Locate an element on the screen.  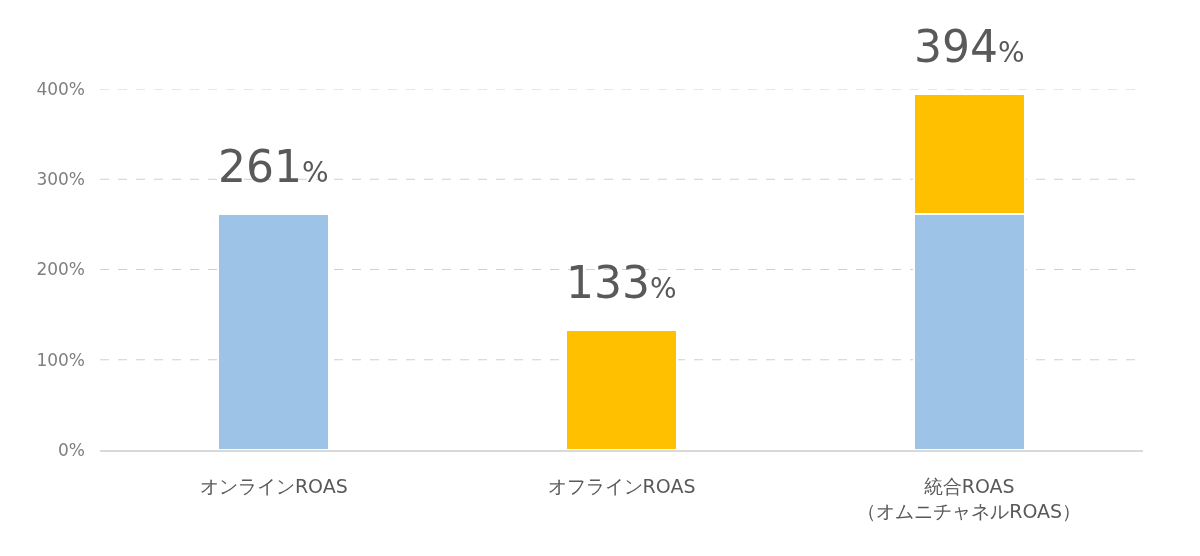
y-tick-label: 200% is located at coordinates (60, 269).